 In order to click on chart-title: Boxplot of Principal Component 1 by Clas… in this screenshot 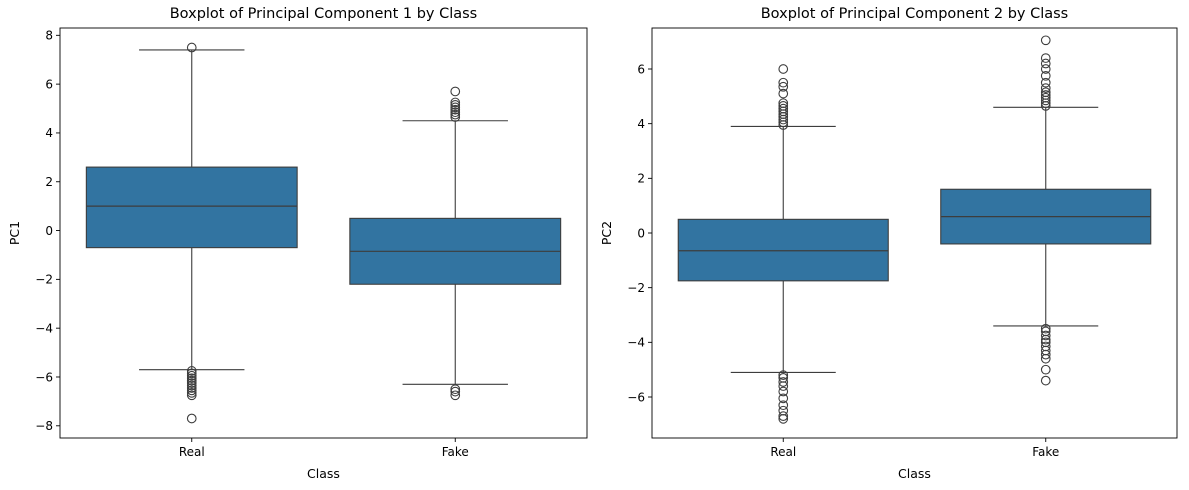, I will do `click(324, 14)`.